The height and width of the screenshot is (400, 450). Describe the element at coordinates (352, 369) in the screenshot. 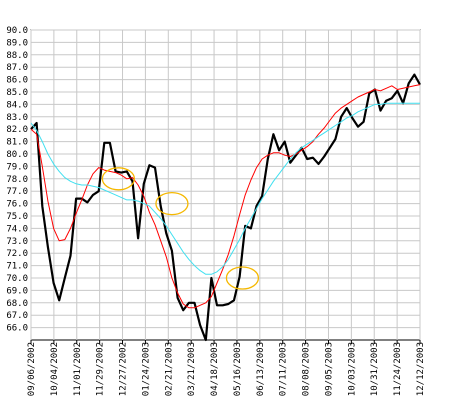

I see `x-tick-label: 10/03/2003` at that location.